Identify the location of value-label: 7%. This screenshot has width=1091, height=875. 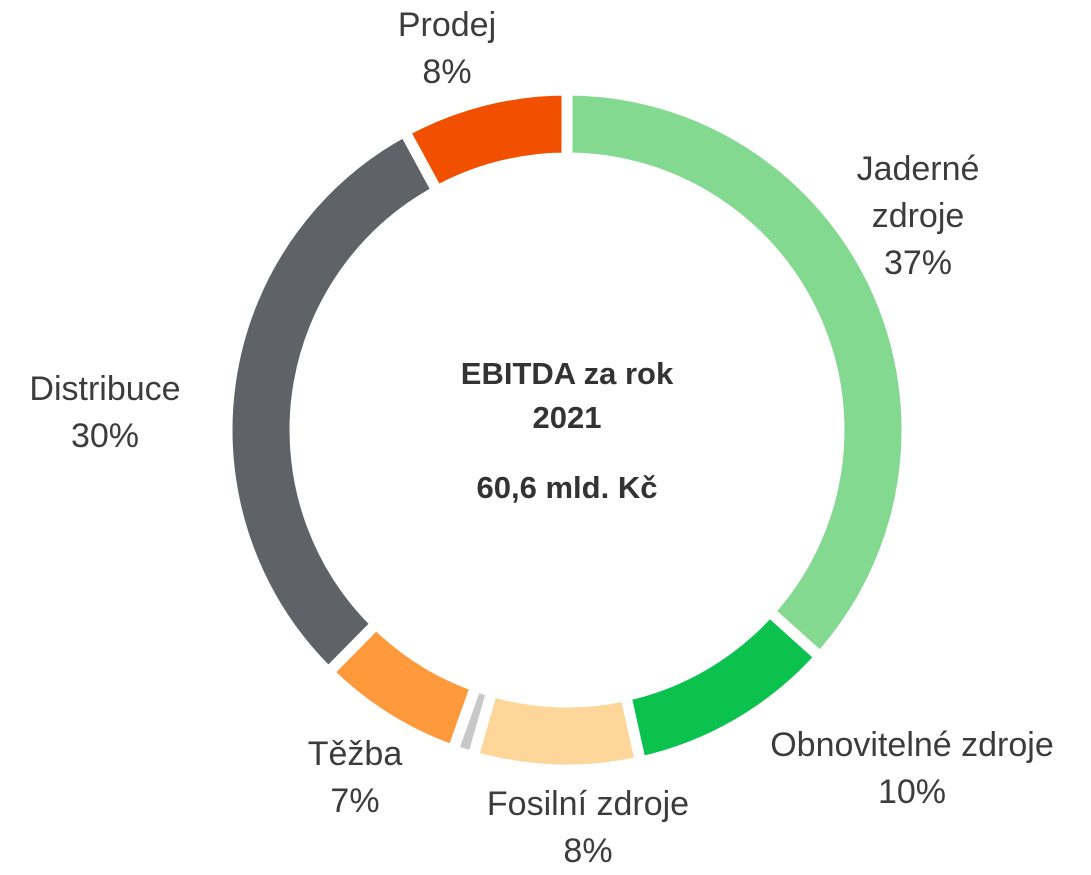
(355, 801).